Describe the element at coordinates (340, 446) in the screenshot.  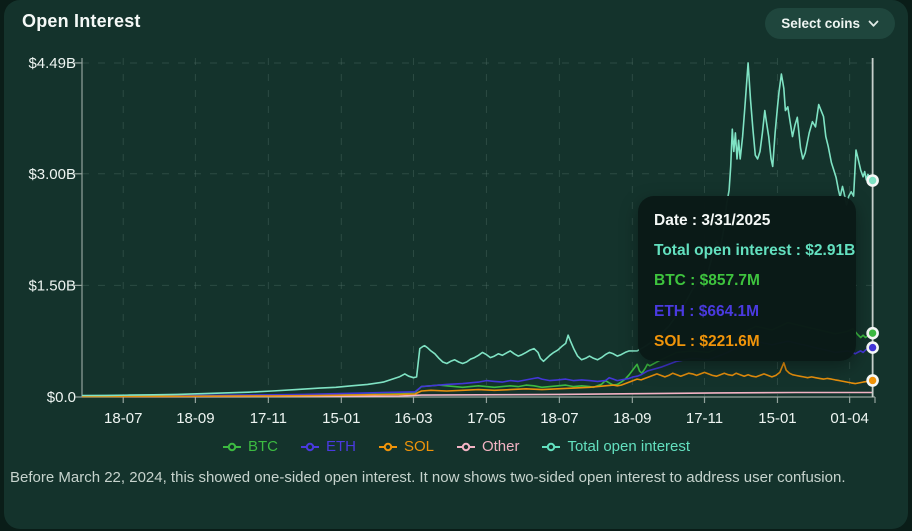
I see `legend-label: ETH` at that location.